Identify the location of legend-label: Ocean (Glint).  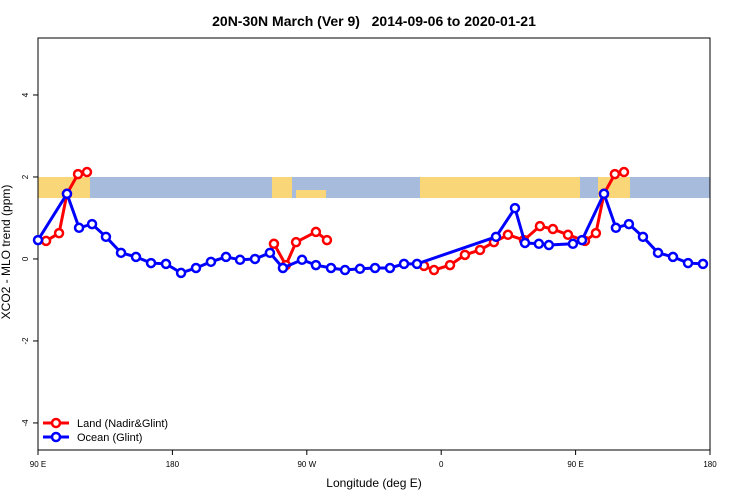
(109, 438).